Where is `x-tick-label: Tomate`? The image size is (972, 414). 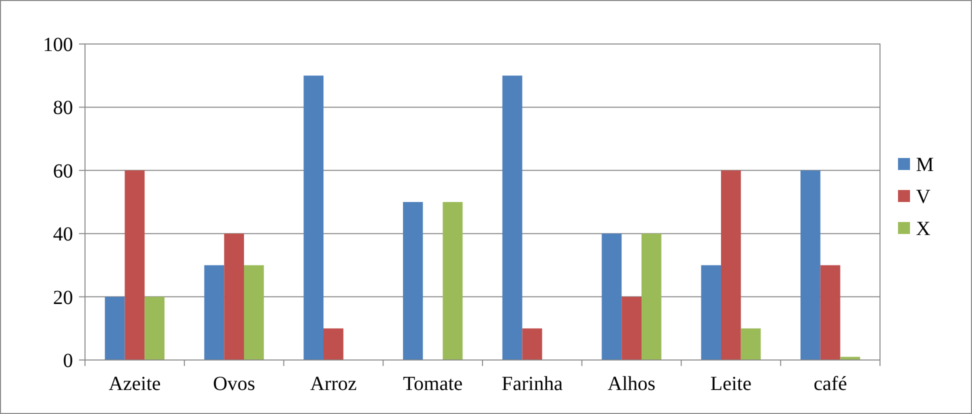 x-tick-label: Tomate is located at coordinates (432, 384).